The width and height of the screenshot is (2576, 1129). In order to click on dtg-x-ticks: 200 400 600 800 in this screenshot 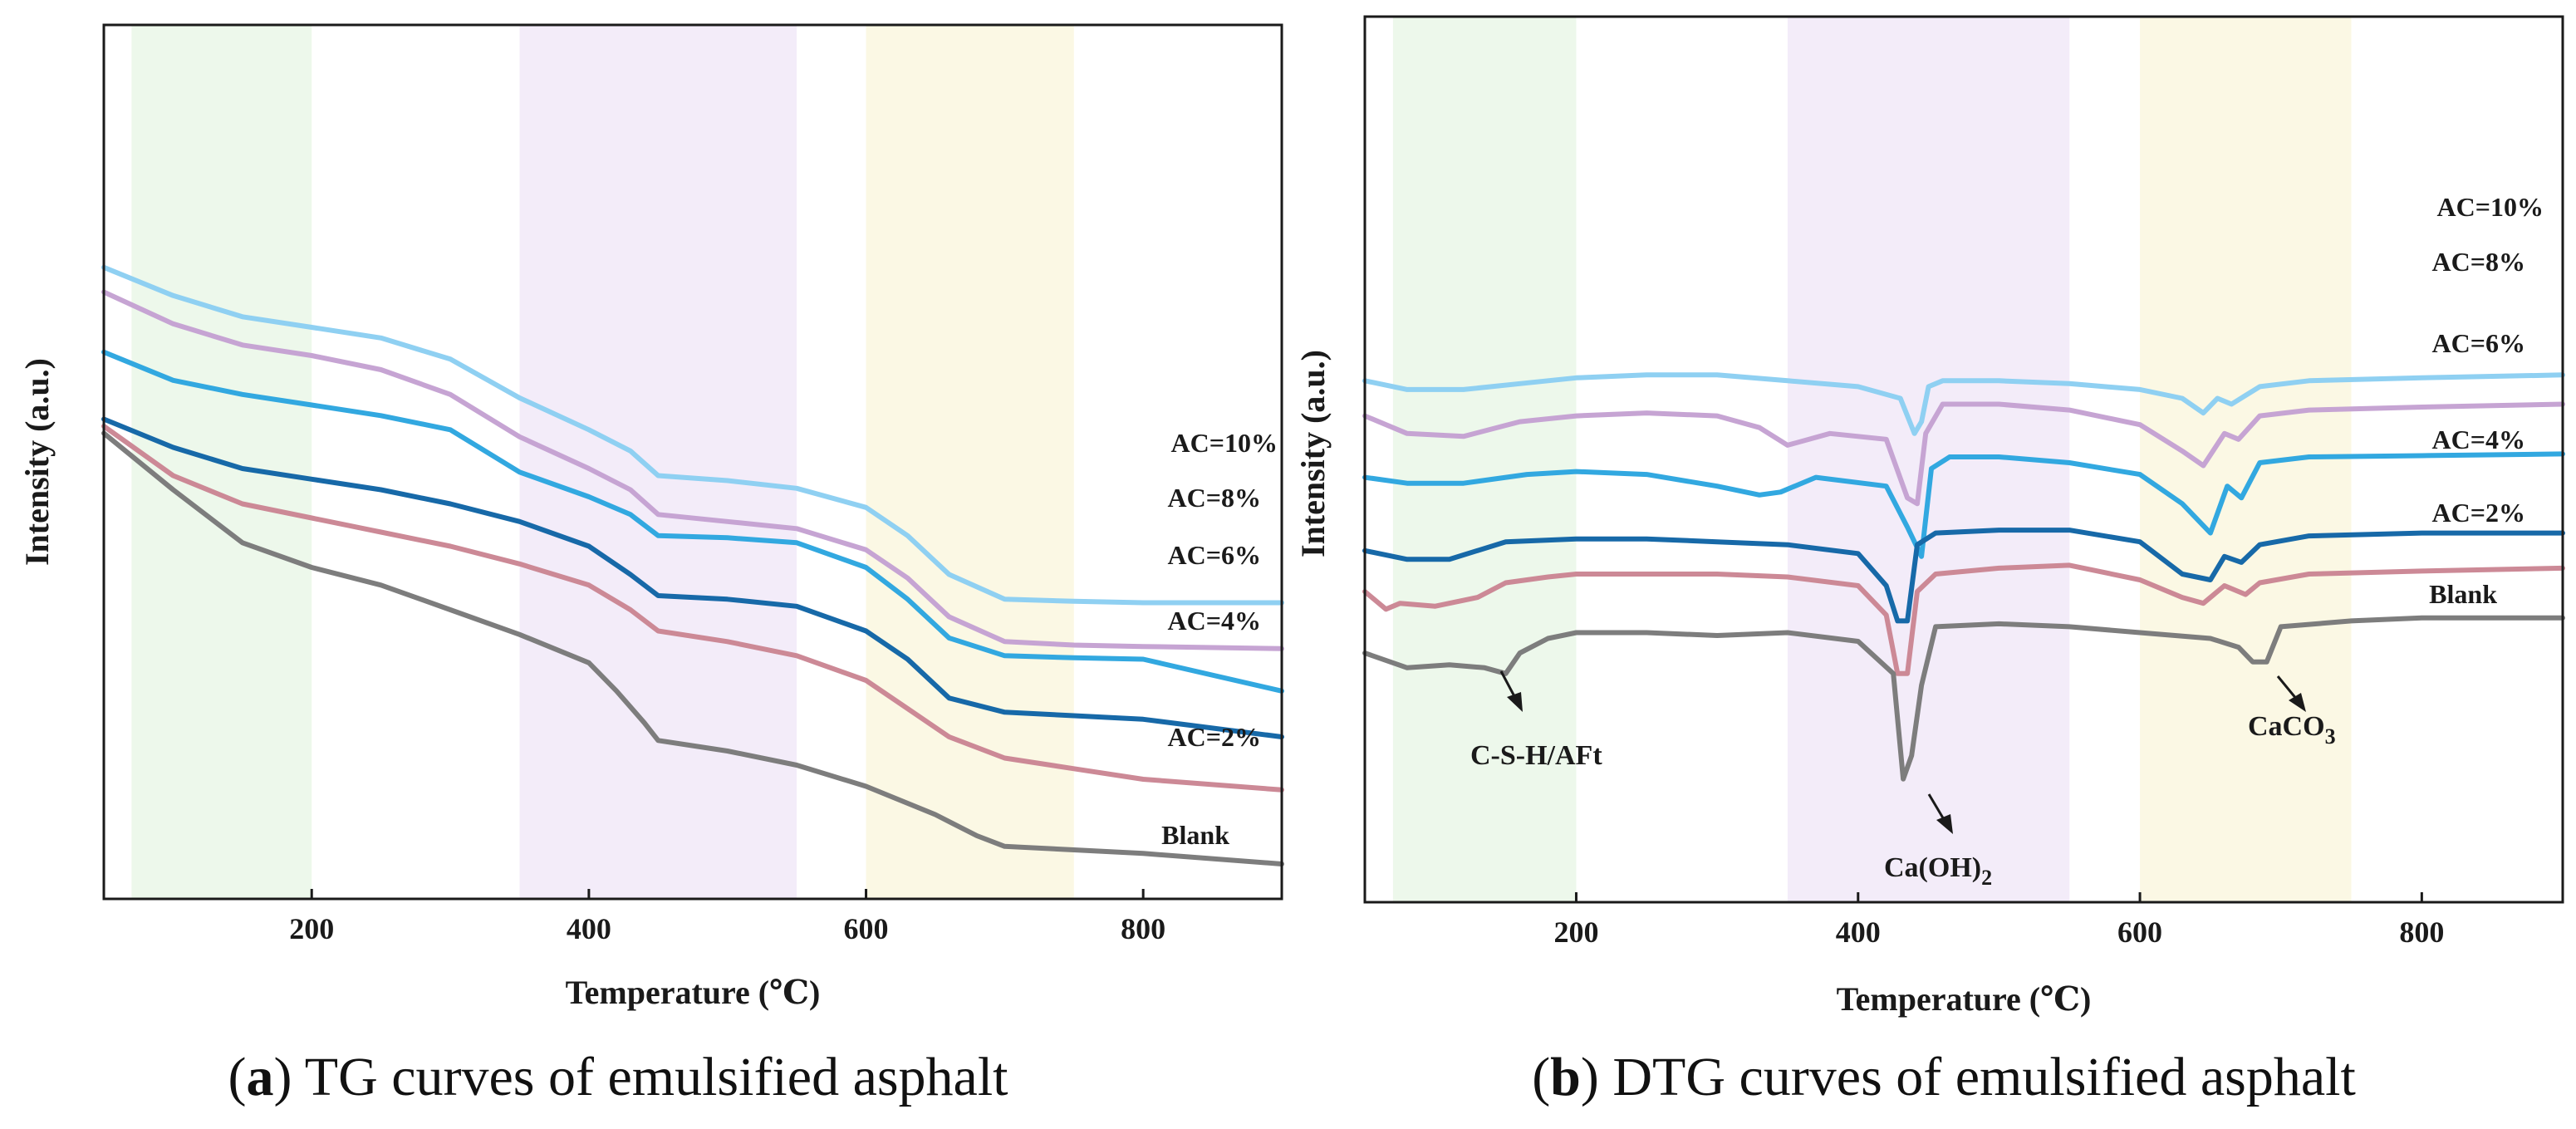, I will do `click(1998, 920)`.